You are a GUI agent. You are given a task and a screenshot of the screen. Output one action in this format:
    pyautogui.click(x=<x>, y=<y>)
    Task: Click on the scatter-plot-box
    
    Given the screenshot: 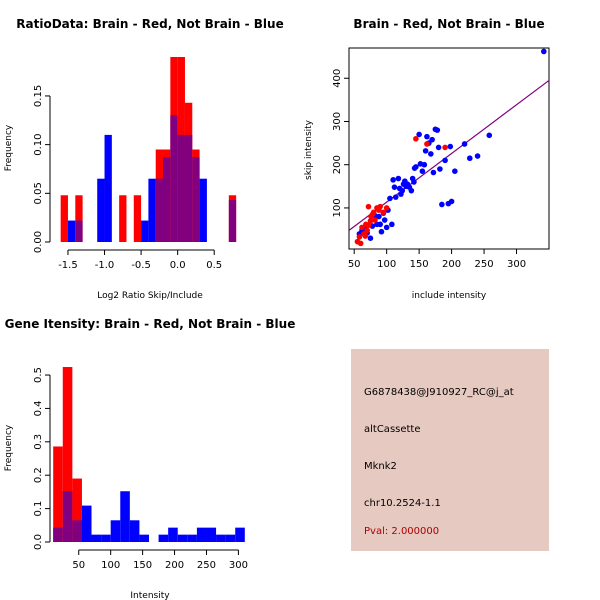 What is the action you would take?
    pyautogui.click(x=449, y=148)
    